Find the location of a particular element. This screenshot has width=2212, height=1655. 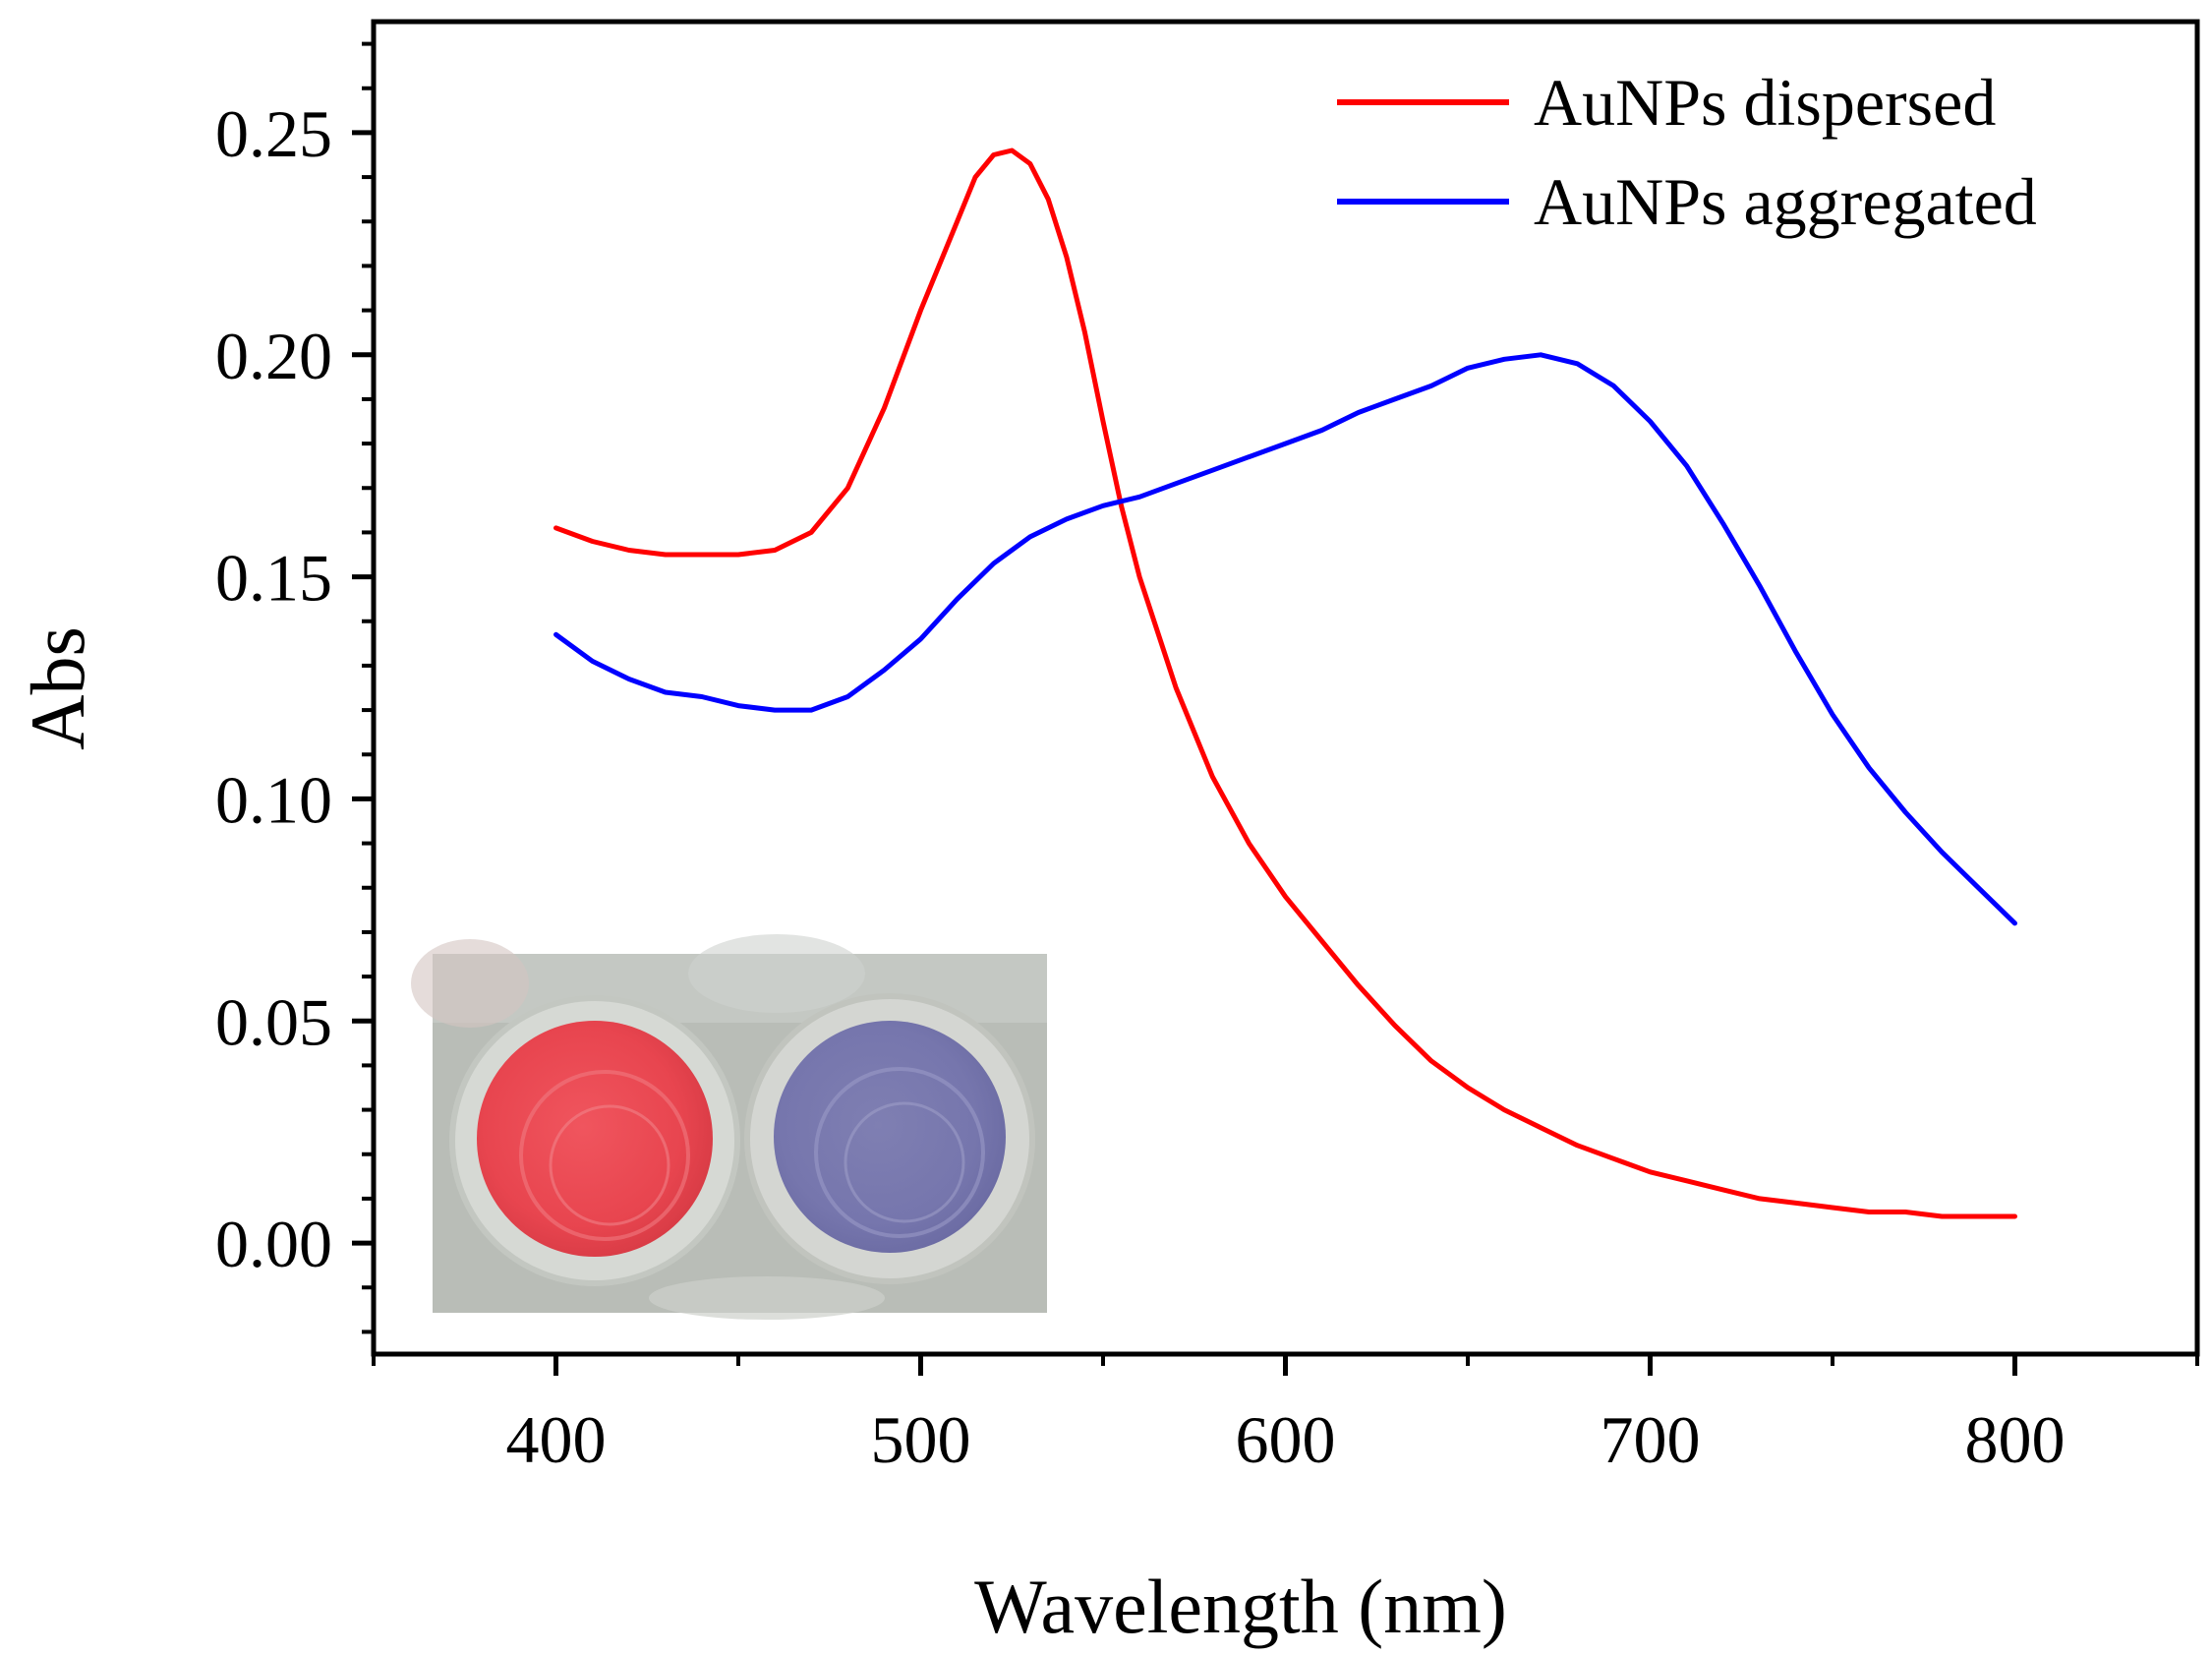

x-axis-ticks is located at coordinates (1286, 1365).